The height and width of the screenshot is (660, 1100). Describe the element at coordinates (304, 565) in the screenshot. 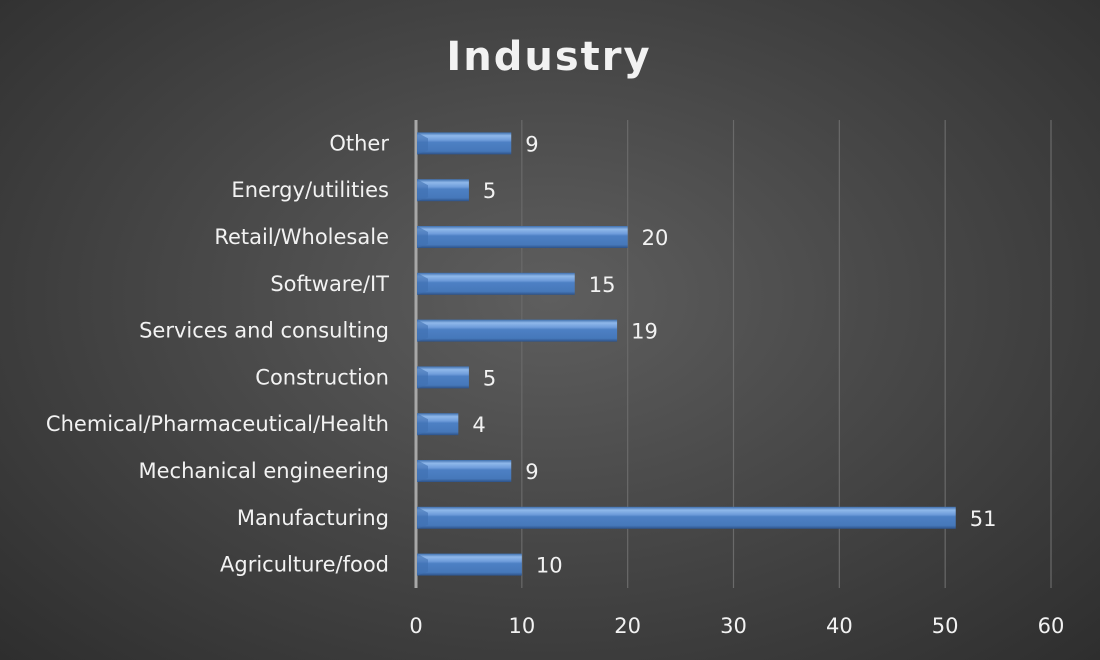

I see `category-label: Agriculture/food` at that location.